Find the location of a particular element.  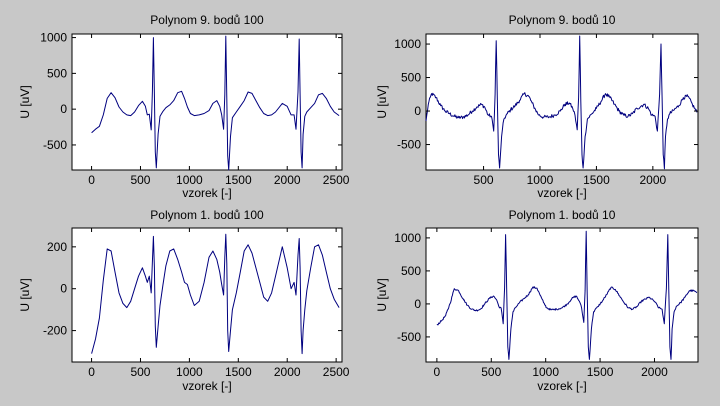

subplot-3-ytick-label: 200 is located at coordinates (57, 247).